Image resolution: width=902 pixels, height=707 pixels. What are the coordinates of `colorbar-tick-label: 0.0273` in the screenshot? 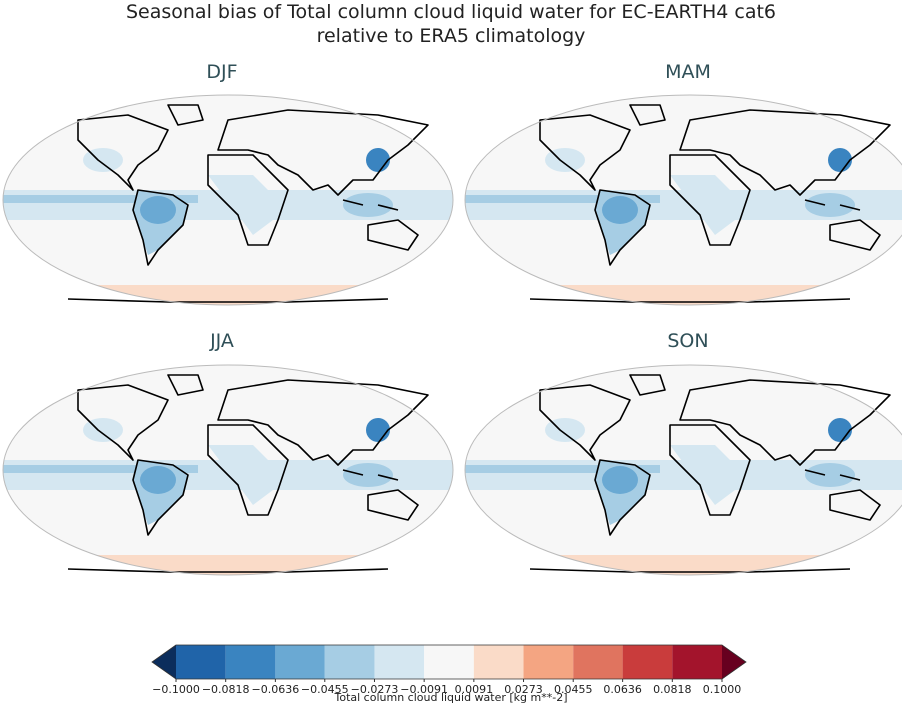 It's located at (523, 689).